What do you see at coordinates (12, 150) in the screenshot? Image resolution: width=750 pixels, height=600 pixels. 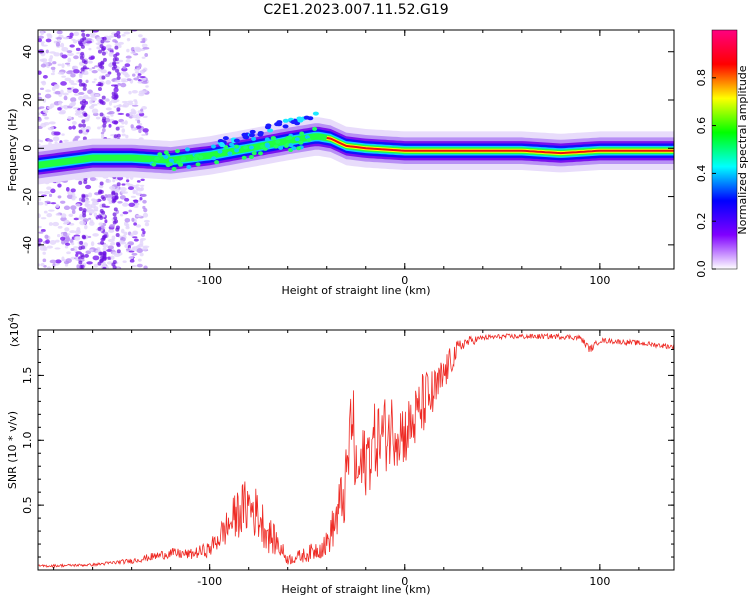 I see `spectrogram-y-axis-title: Frequency (Hz)` at bounding box center [12, 150].